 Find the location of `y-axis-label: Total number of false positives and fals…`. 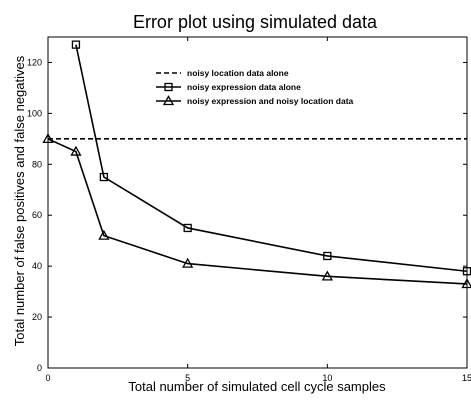

y-axis-label: Total number of false positives and fals… is located at coordinates (19, 200).